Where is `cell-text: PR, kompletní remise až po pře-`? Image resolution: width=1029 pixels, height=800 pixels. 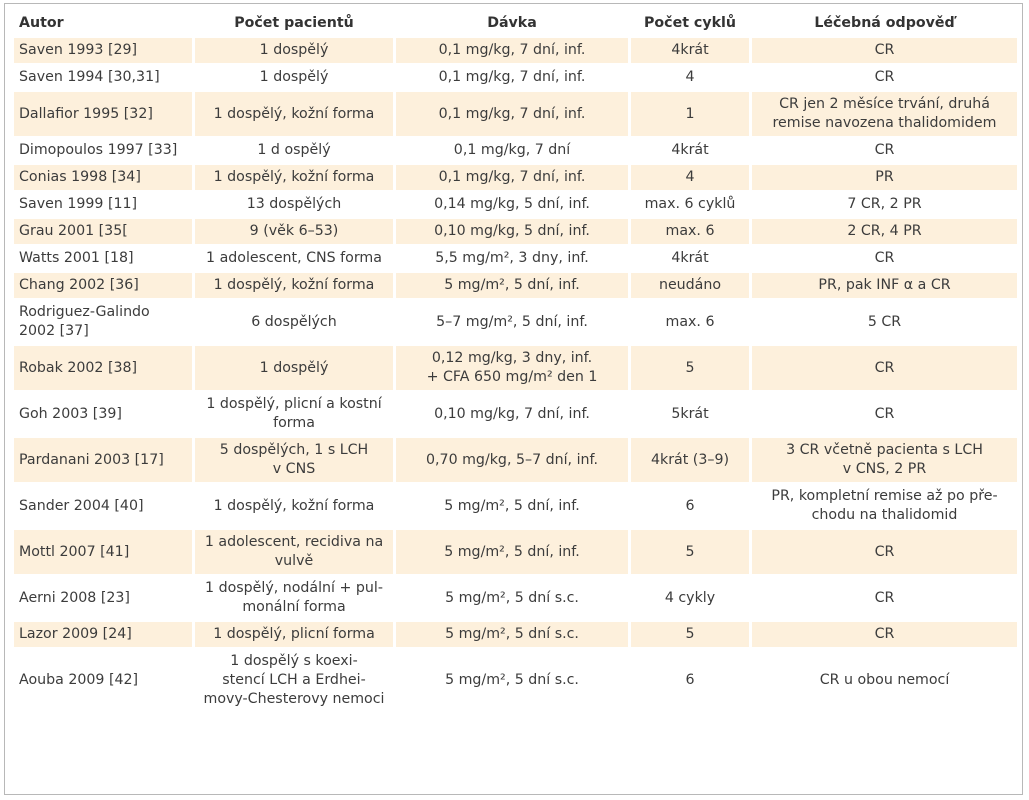 cell-text: PR, kompletní remise až po pře- is located at coordinates (884, 496).